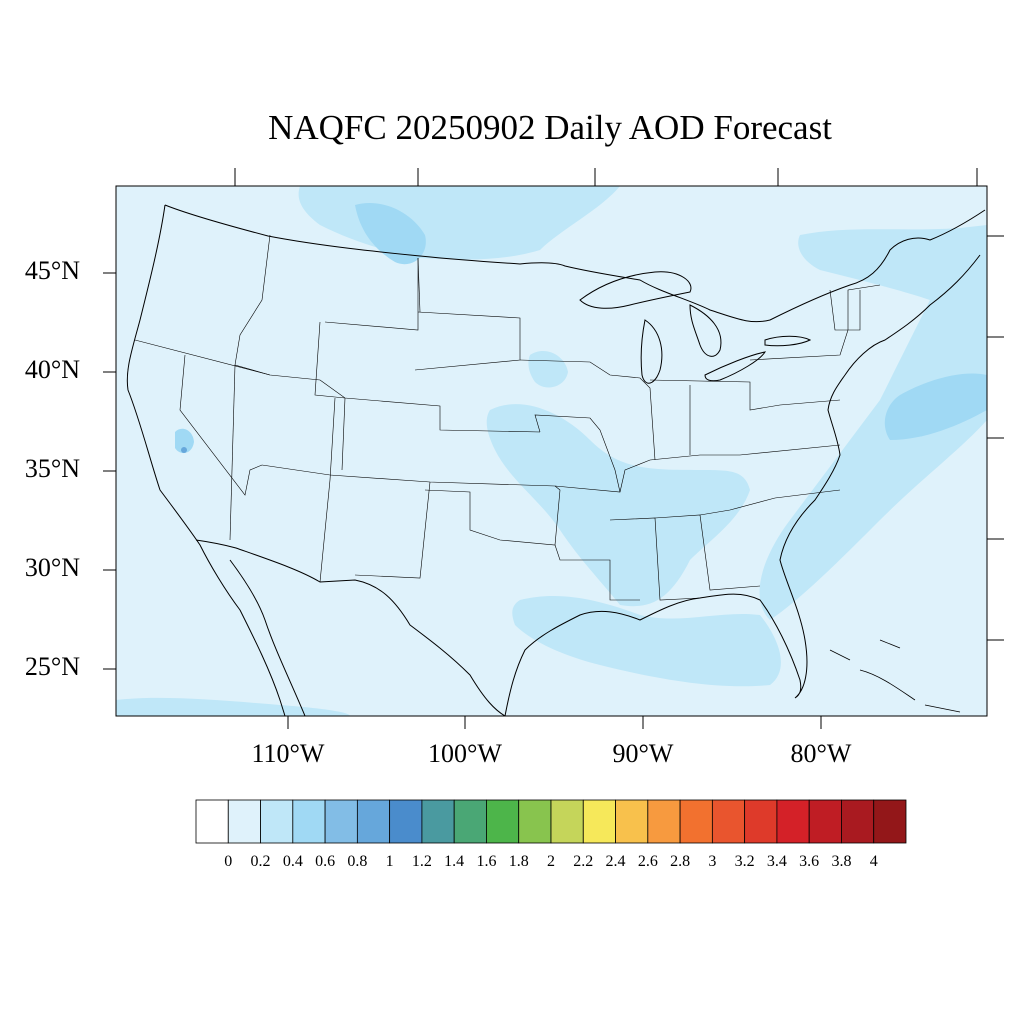 The image size is (1024, 1024). What do you see at coordinates (618, 505) in the screenshot?
I see `aod-region-mississippi` at bounding box center [618, 505].